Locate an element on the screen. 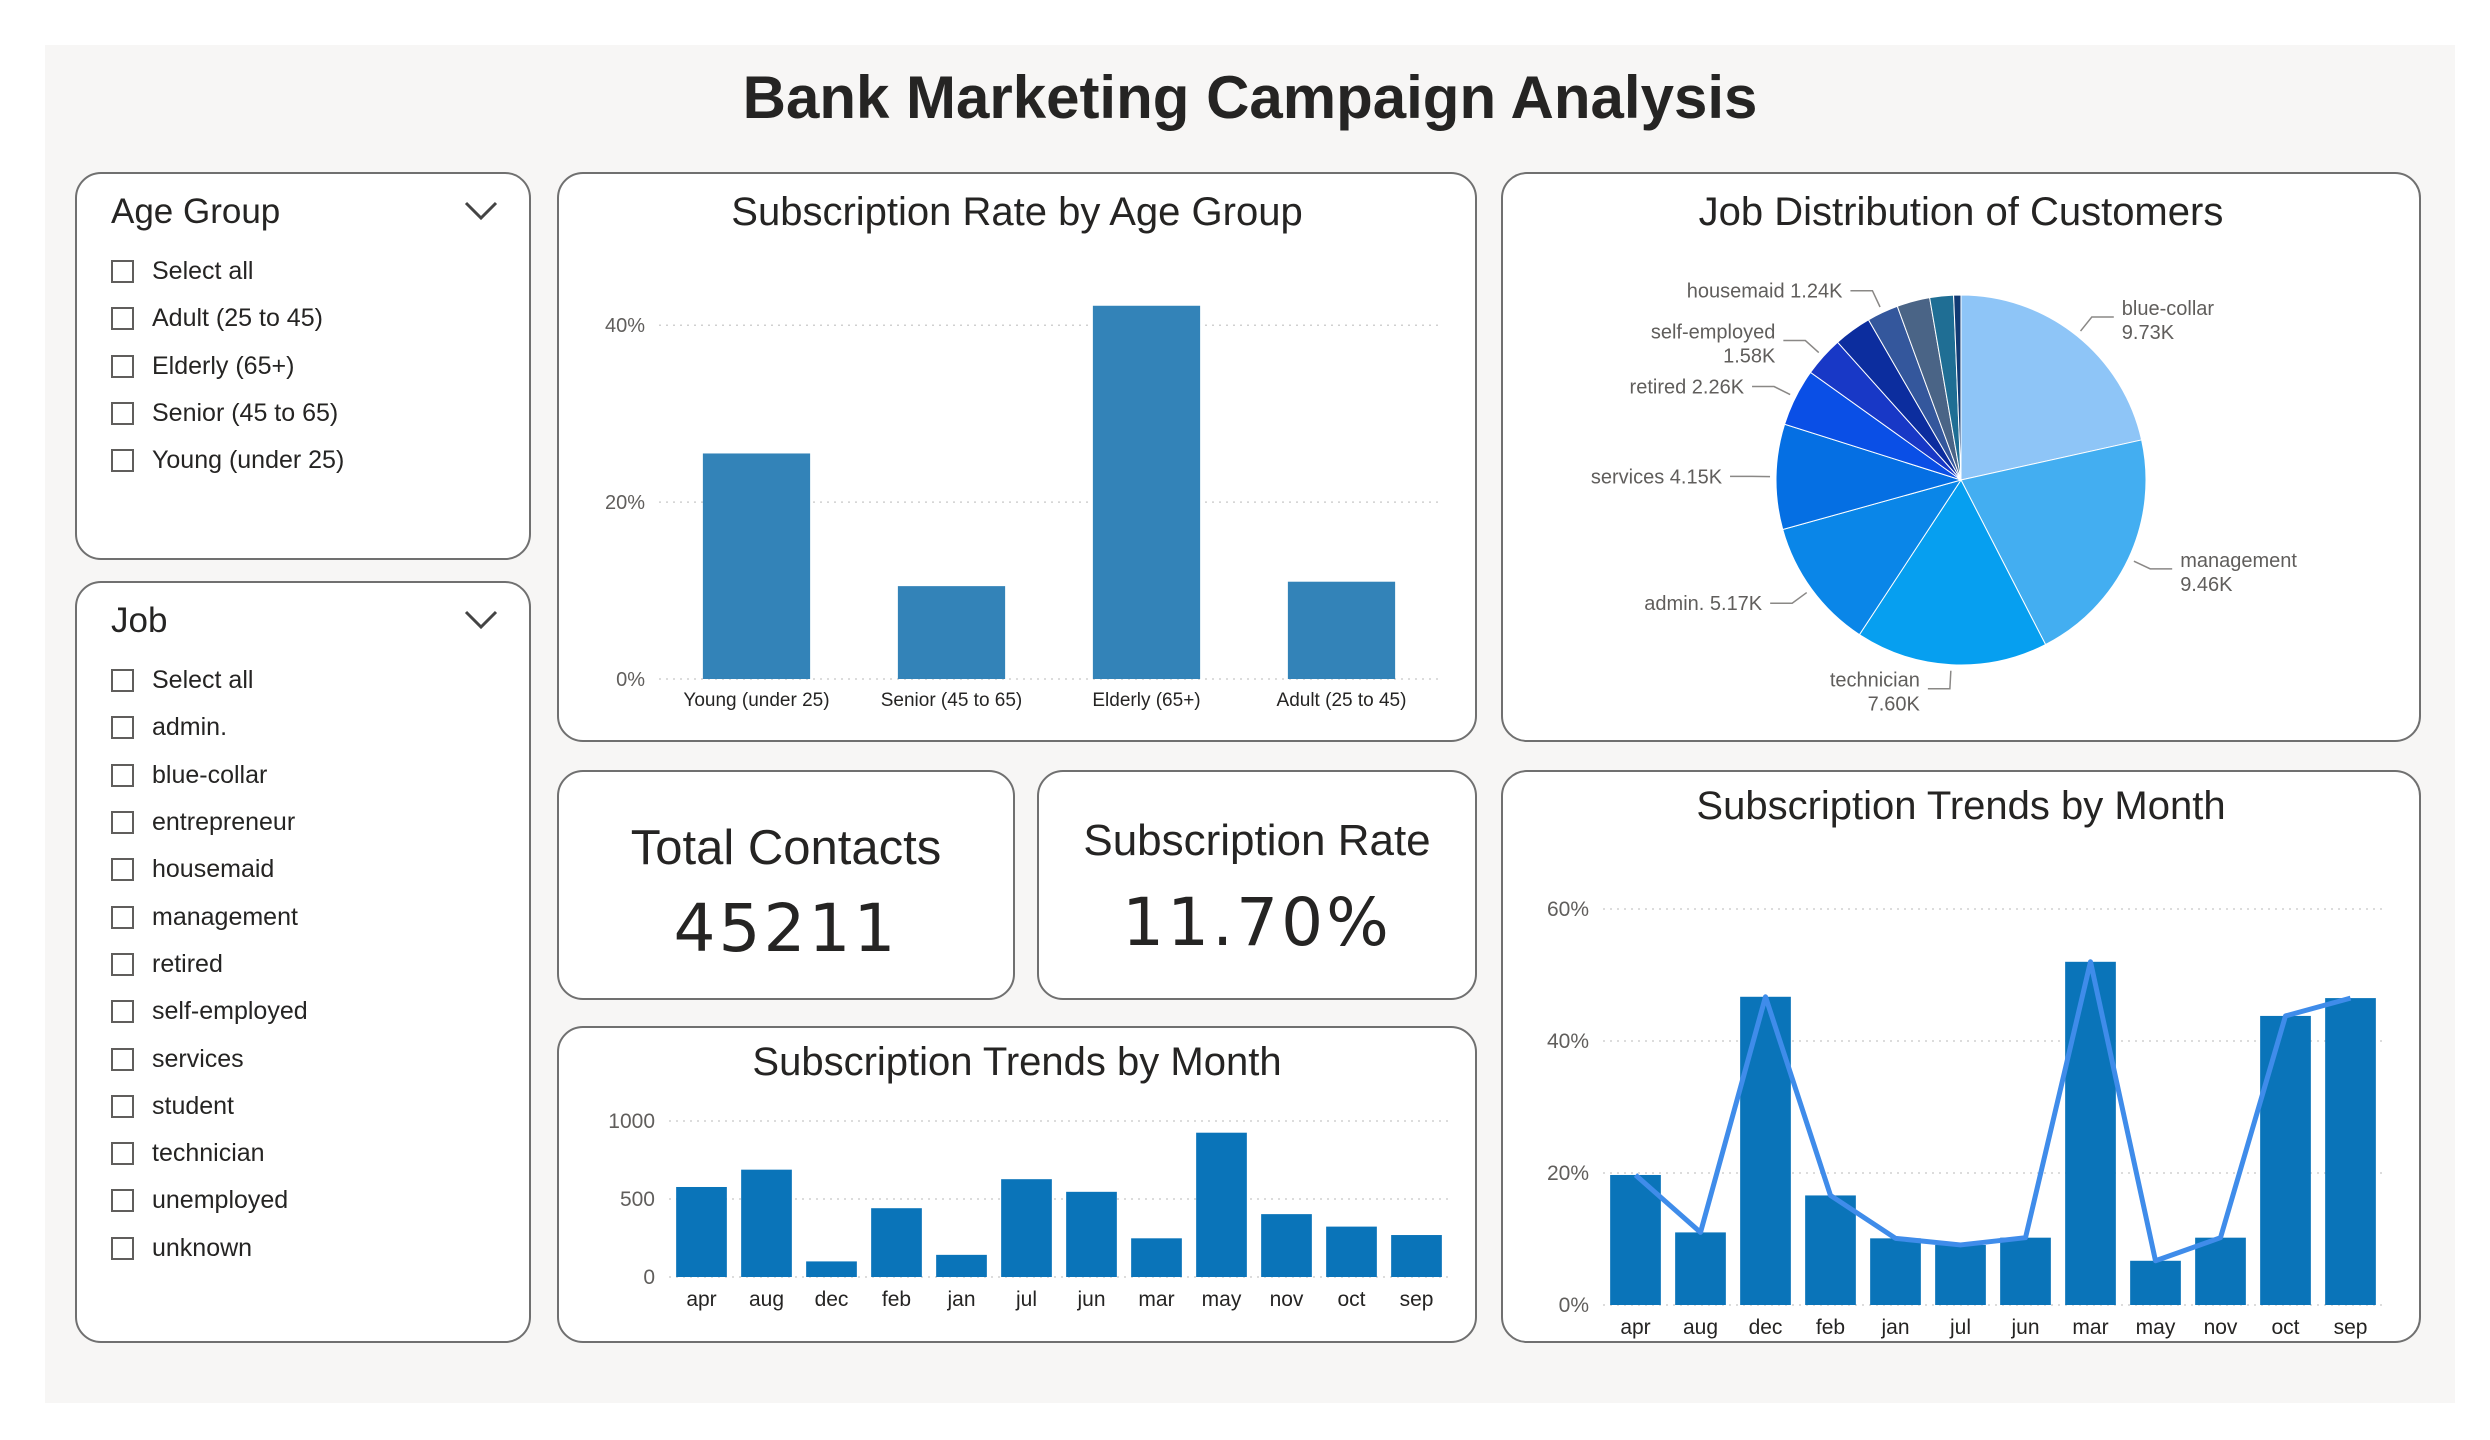  slicer-option: Elderly (65+) is located at coordinates (227, 366).